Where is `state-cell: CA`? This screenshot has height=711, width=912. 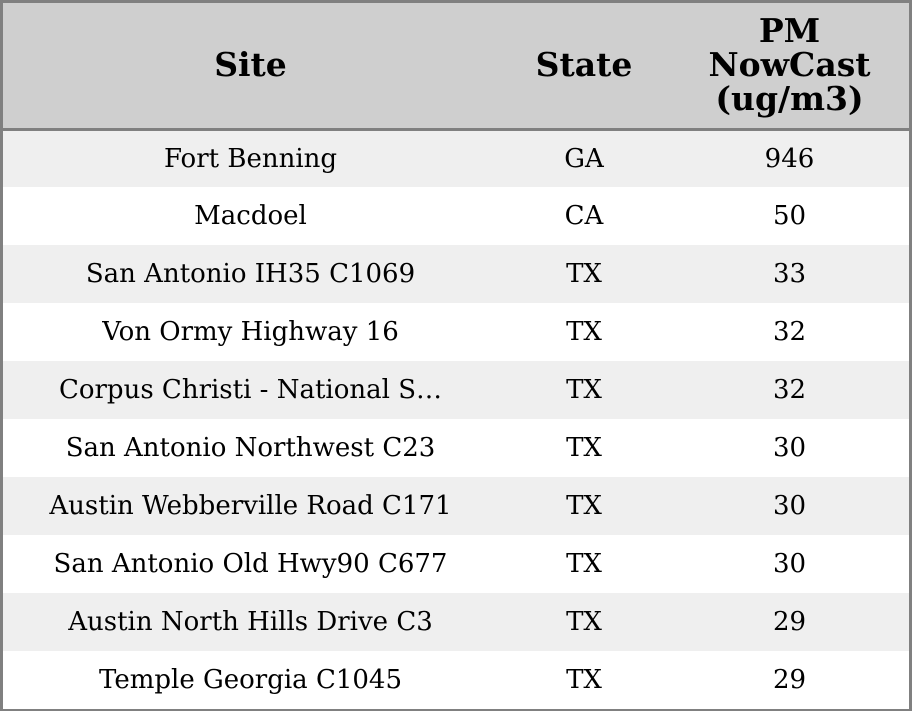 state-cell: CA is located at coordinates (584, 216).